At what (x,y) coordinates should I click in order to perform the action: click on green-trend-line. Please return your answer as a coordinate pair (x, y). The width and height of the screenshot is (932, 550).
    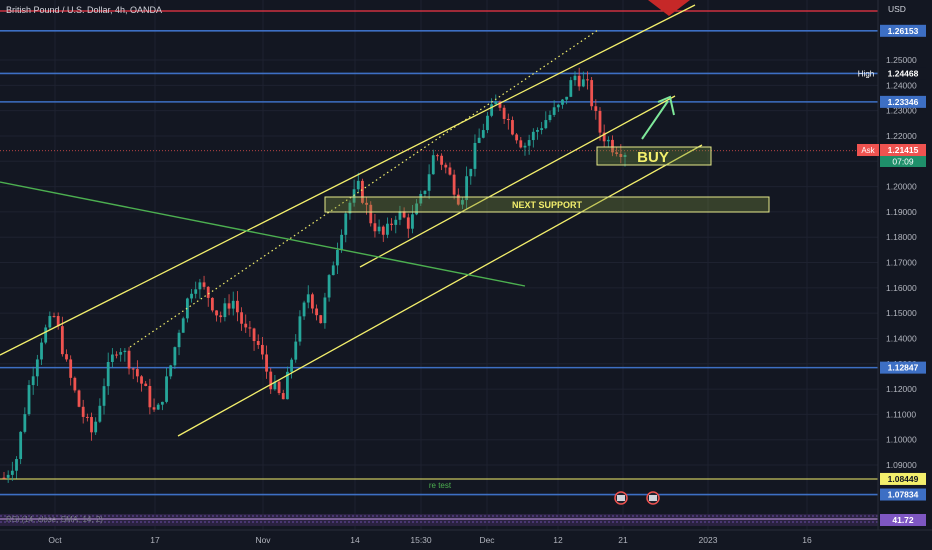
    Looking at the image, I should click on (263, 234).